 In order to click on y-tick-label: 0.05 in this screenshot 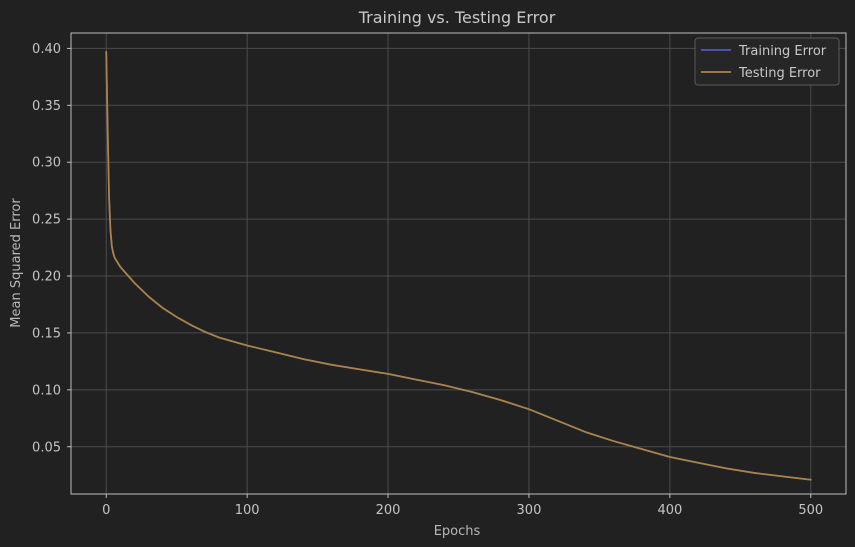, I will do `click(46, 447)`.